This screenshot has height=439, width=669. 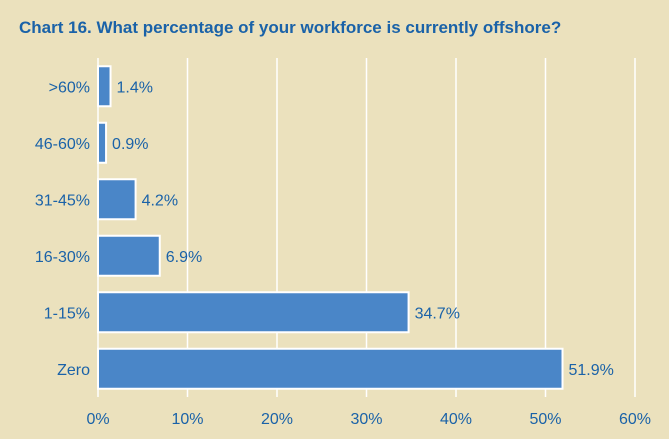 I want to click on x-tick-label: 10%, so click(x=187, y=419).